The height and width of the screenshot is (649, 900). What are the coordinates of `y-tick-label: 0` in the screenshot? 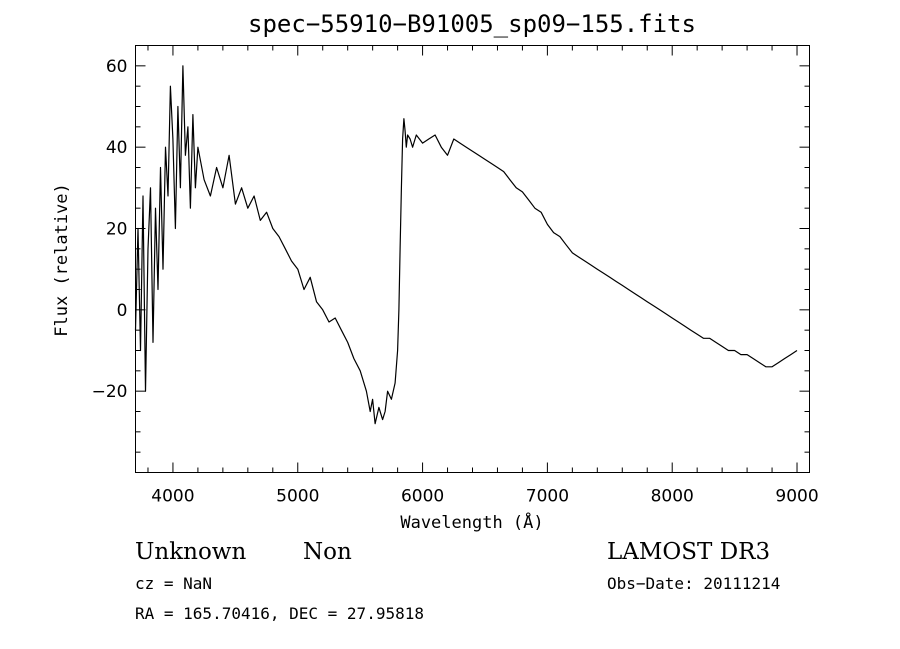 It's located at (122, 311).